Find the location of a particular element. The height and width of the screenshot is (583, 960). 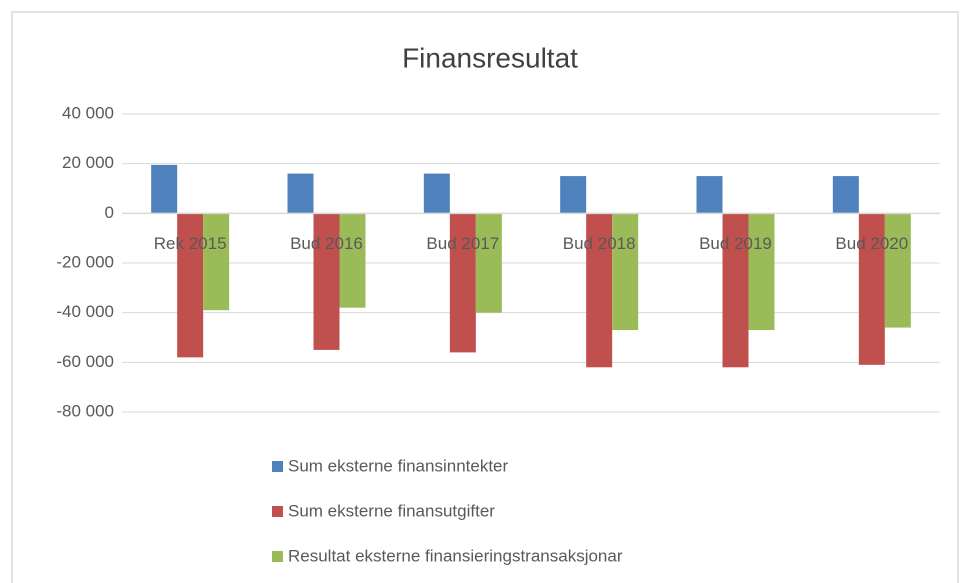

y-tick-label: -40 000 is located at coordinates (85, 311).